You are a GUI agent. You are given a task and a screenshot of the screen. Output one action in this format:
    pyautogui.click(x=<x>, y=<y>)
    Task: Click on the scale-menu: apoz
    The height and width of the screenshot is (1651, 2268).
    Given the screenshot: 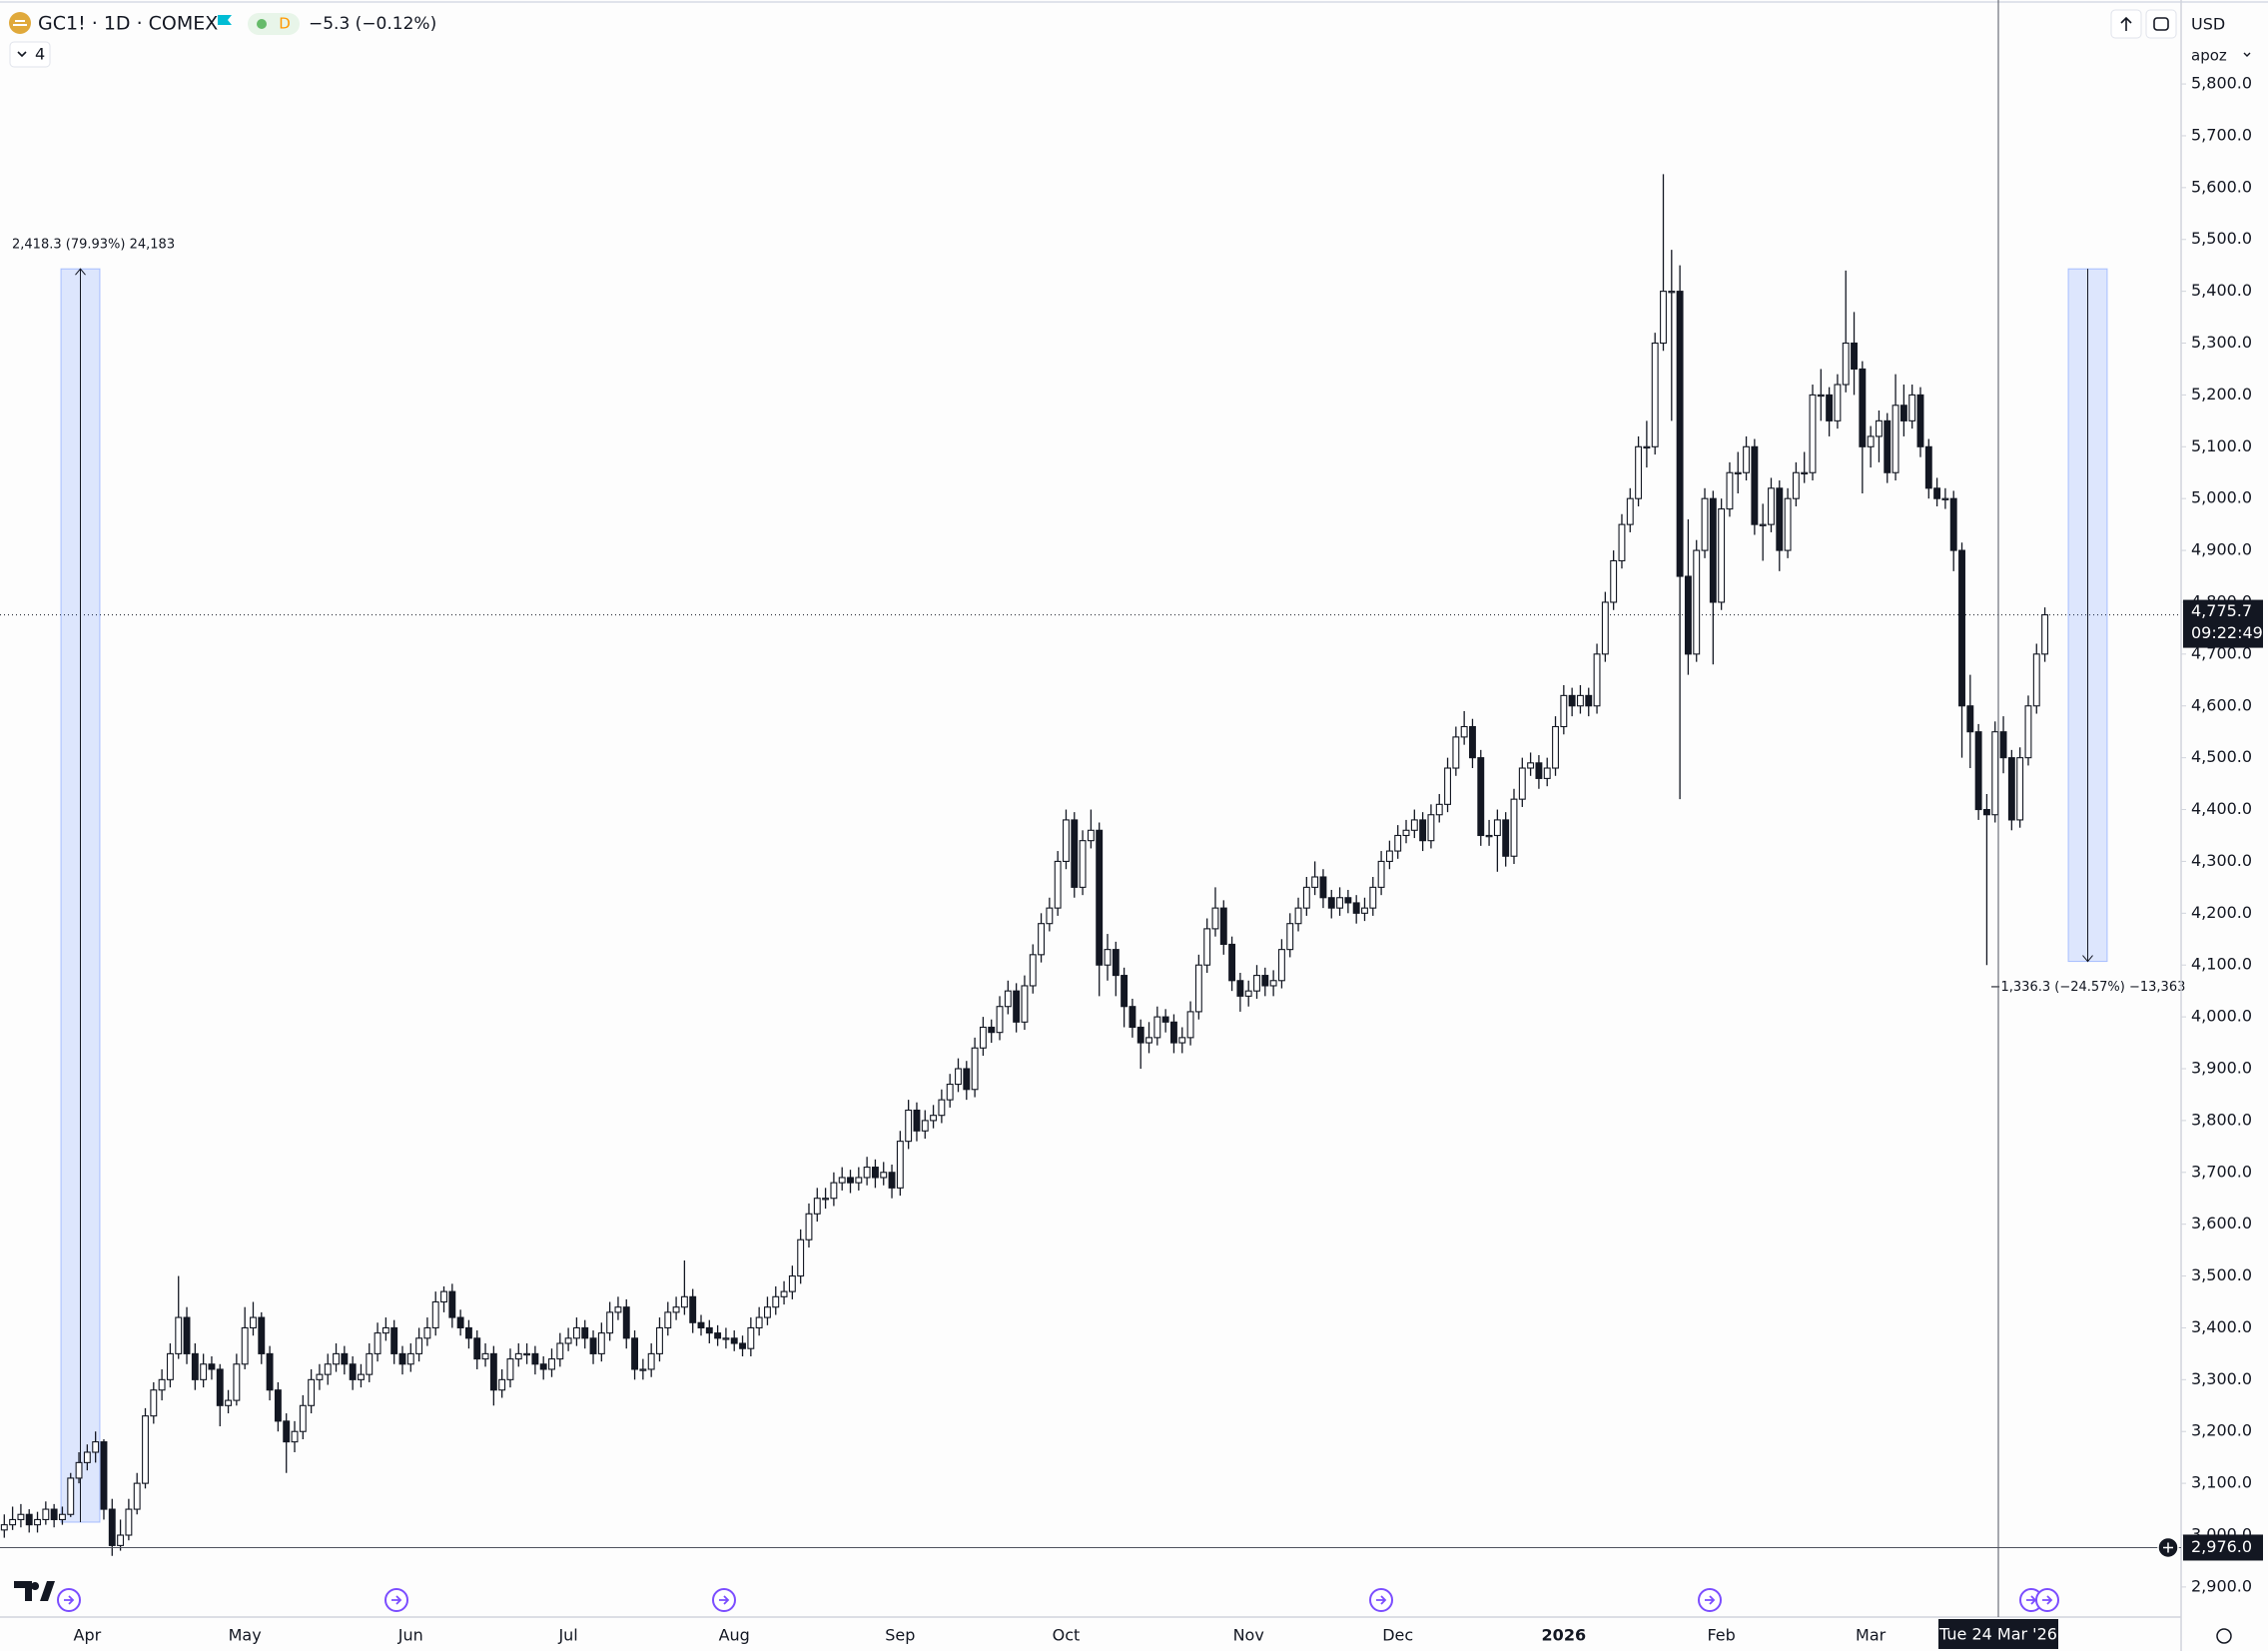 What is the action you would take?
    pyautogui.click(x=2209, y=56)
    